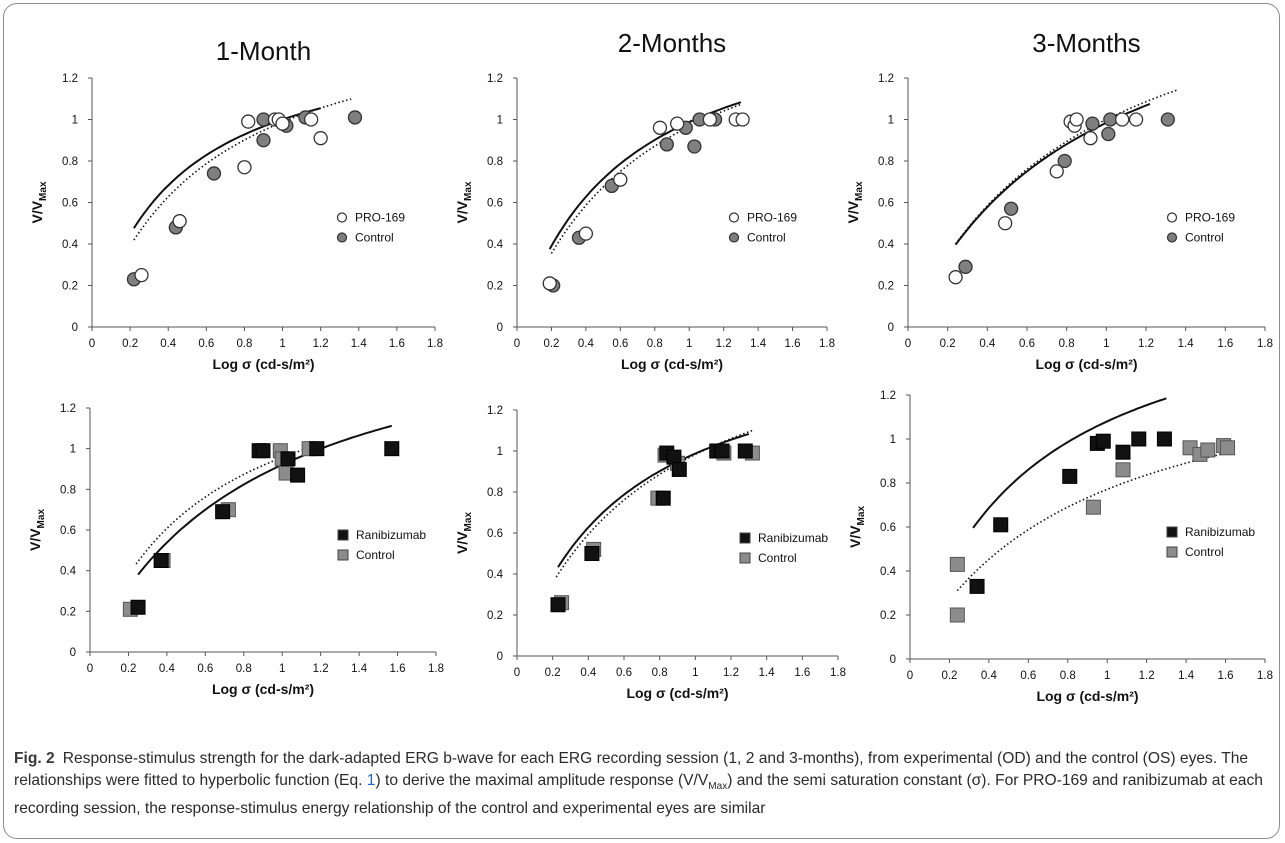 The image size is (1285, 843). What do you see at coordinates (1069, 463) in the screenshot?
I see `fit-curve-ranibizumab` at bounding box center [1069, 463].